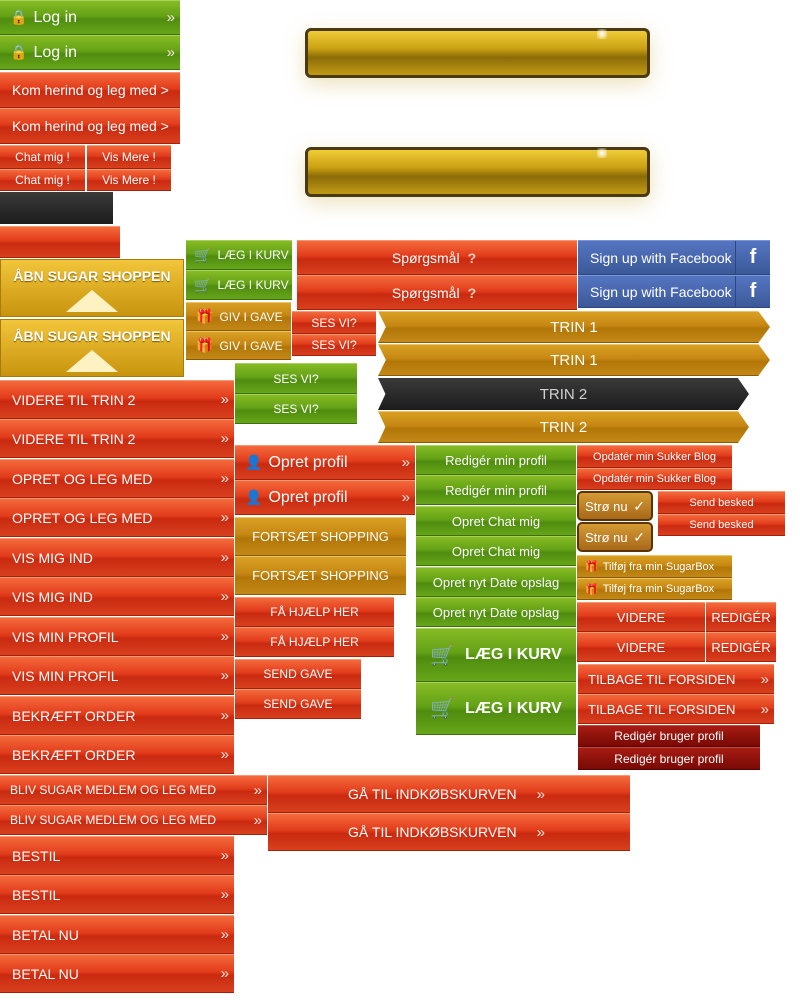 The height and width of the screenshot is (1000, 800). What do you see at coordinates (314, 612) in the screenshot?
I see `faa-hjaelp-her-button: FÅ HJÆLP HER` at bounding box center [314, 612].